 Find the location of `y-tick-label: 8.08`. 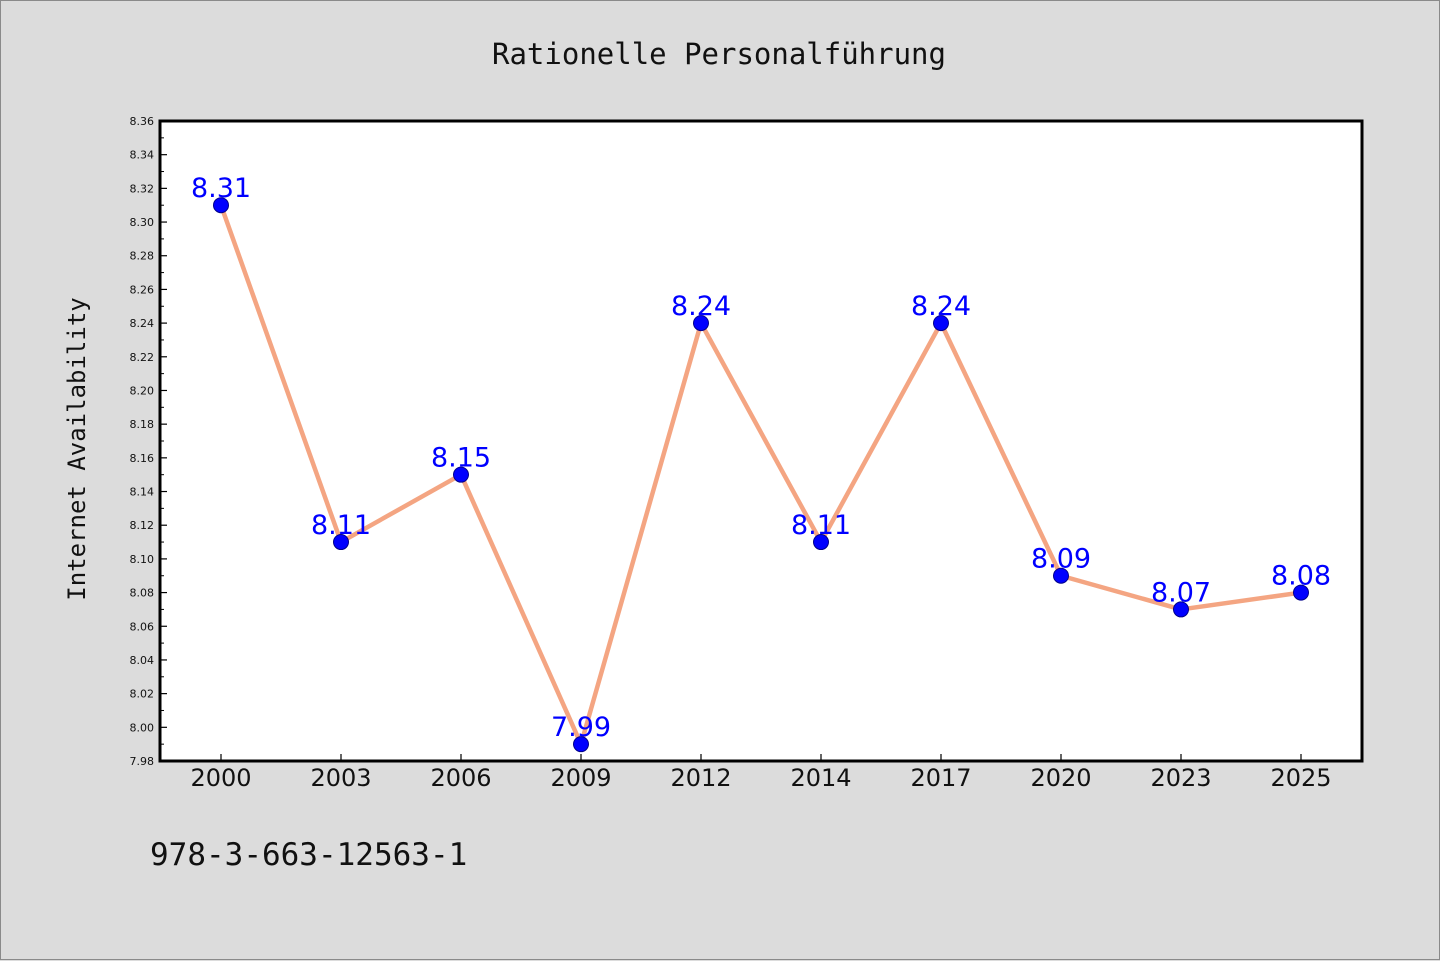

y-tick-label: 8.08 is located at coordinates (142, 593).